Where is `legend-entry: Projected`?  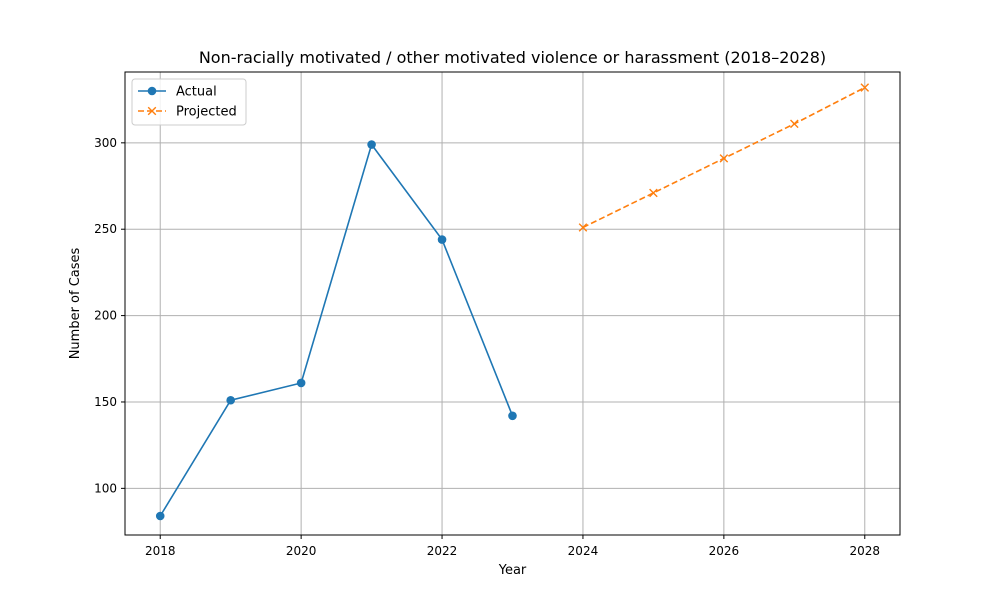 legend-entry: Projected is located at coordinates (187, 112).